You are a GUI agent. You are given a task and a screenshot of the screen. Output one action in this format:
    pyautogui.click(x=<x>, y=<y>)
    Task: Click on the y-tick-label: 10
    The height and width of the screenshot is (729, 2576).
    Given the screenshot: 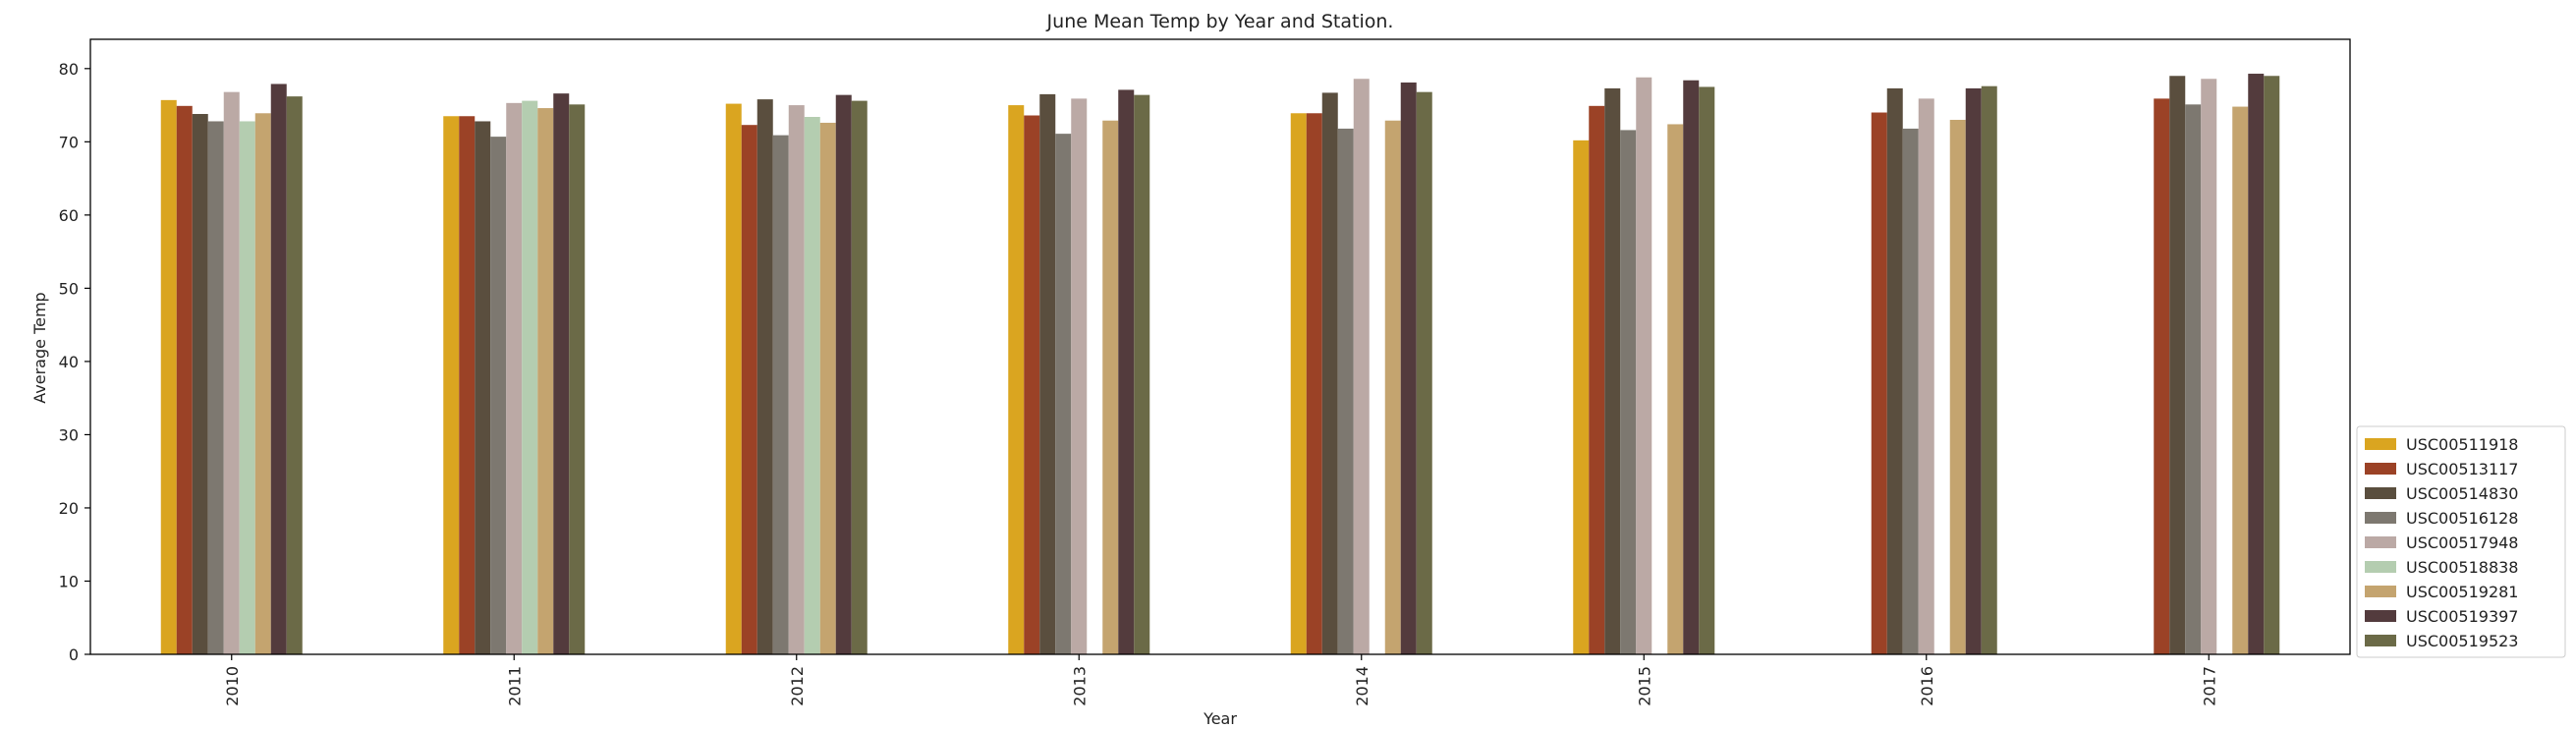 What is the action you would take?
    pyautogui.click(x=69, y=581)
    